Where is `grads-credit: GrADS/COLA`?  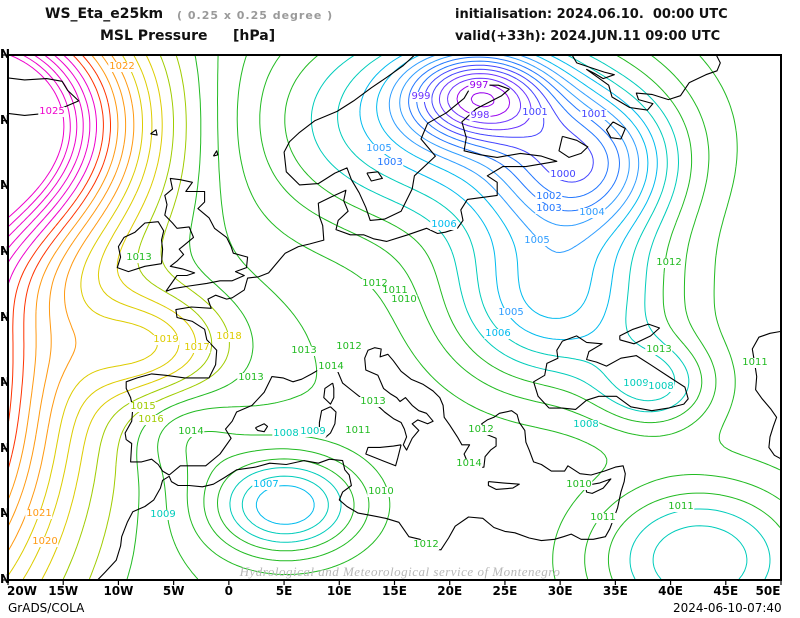
grads-credit: GrADS/COLA is located at coordinates (46, 608).